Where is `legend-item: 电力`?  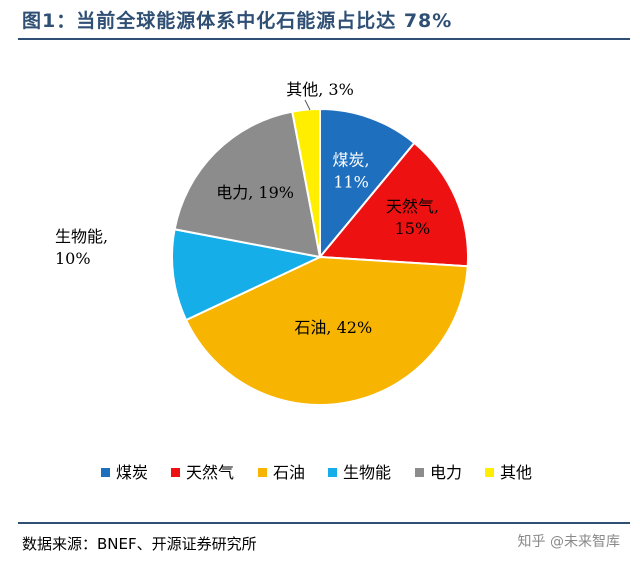 legend-item: 电力 is located at coordinates (438, 472).